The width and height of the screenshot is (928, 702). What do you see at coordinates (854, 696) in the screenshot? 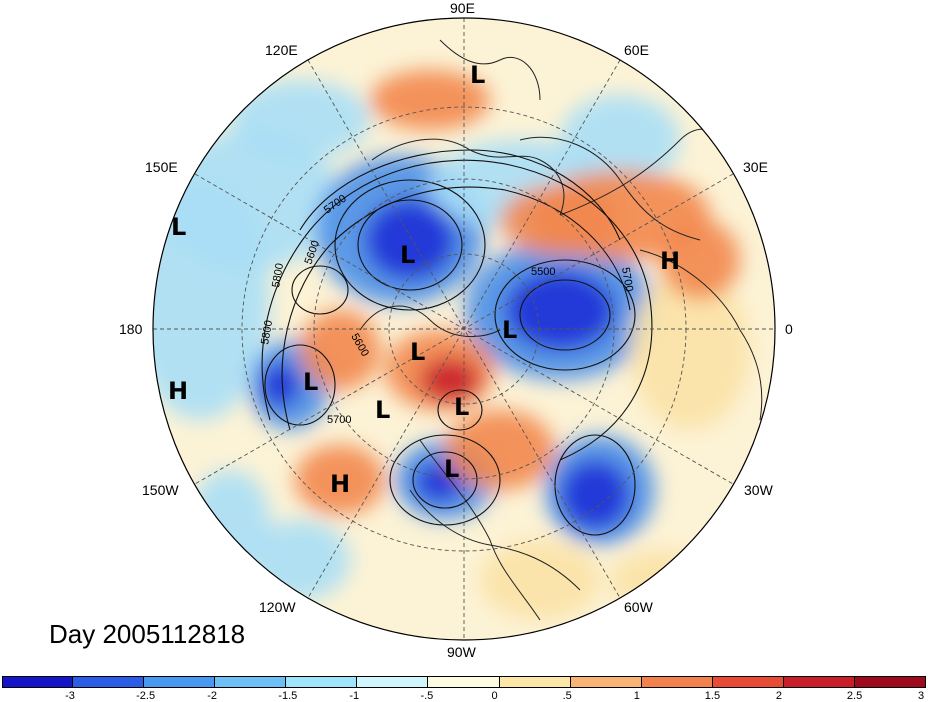
I see `colorbar-tick-label: 2.5` at bounding box center [854, 696].